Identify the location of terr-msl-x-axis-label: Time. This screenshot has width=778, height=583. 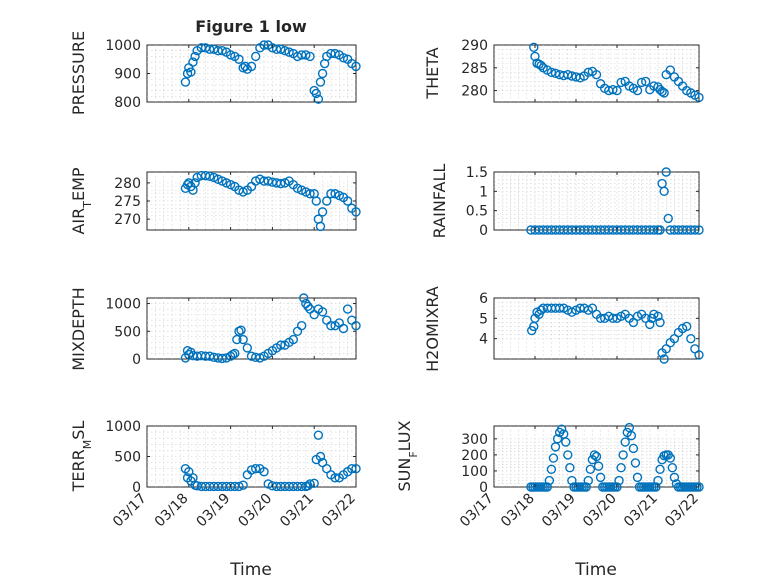
(250, 570).